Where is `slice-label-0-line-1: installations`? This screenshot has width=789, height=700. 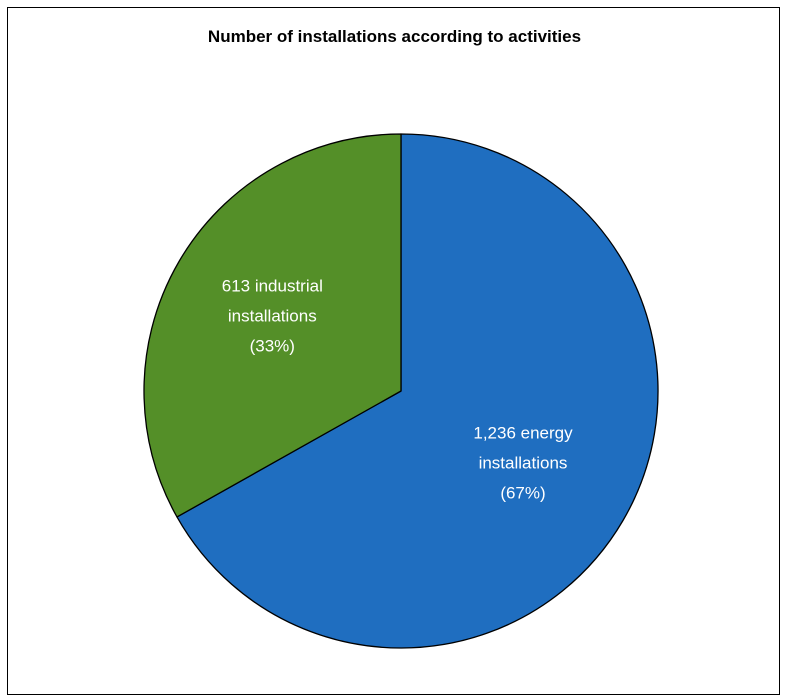
slice-label-0-line-1: installations is located at coordinates (523, 462).